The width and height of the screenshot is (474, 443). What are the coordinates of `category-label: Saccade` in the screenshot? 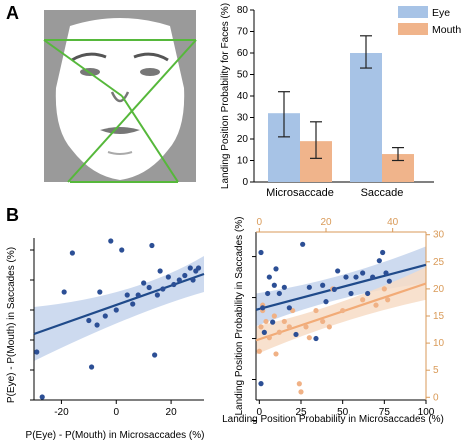 It's located at (382, 193).